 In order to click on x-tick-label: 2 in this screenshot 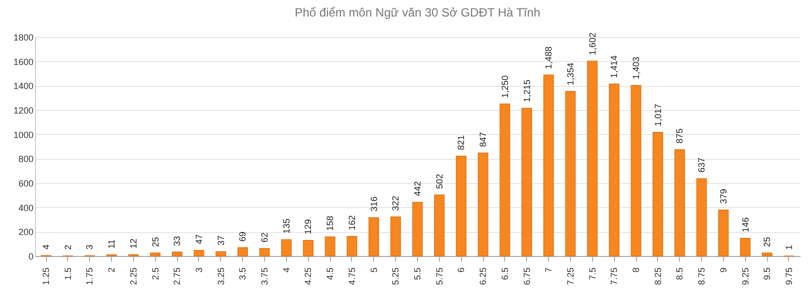, I will do `click(111, 270)`.